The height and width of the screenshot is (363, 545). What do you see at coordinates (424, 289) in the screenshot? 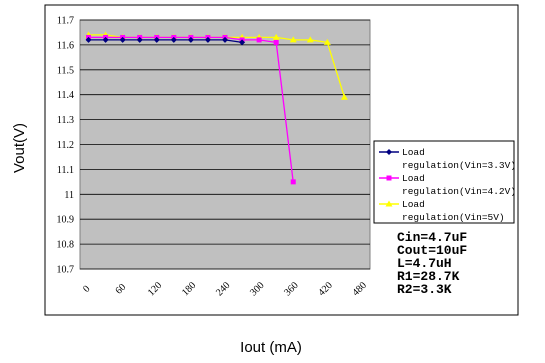
I see `parameter-label: R2=3.3K` at bounding box center [424, 289].